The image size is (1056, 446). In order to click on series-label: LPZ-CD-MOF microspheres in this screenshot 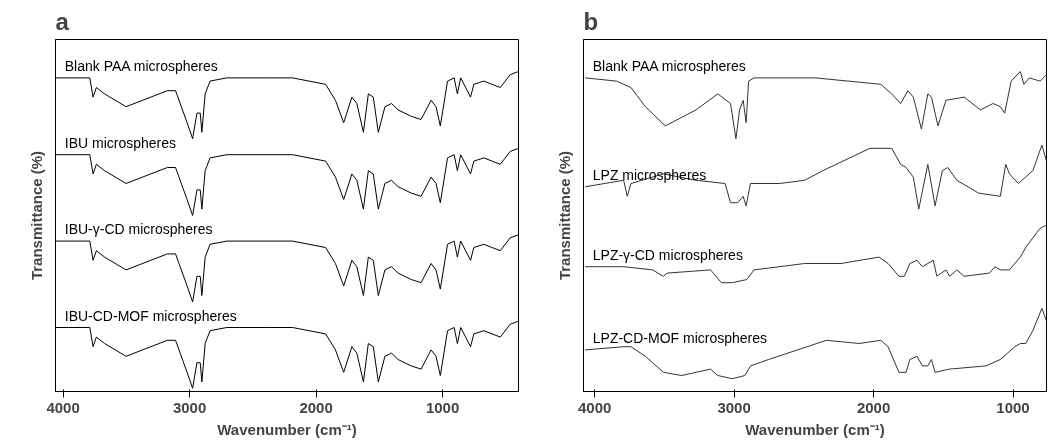, I will do `click(680, 338)`.